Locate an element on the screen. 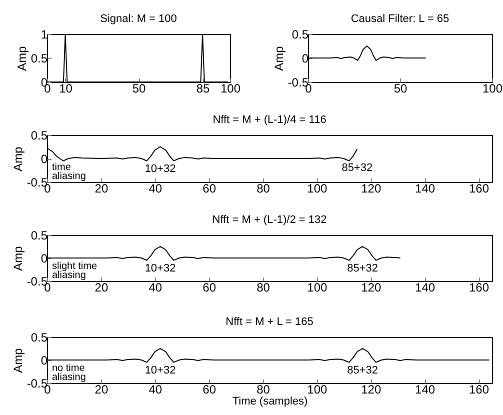 This screenshot has height=415, width=503. chart-title: Causal Filter: L = 65 is located at coordinates (400, 19).